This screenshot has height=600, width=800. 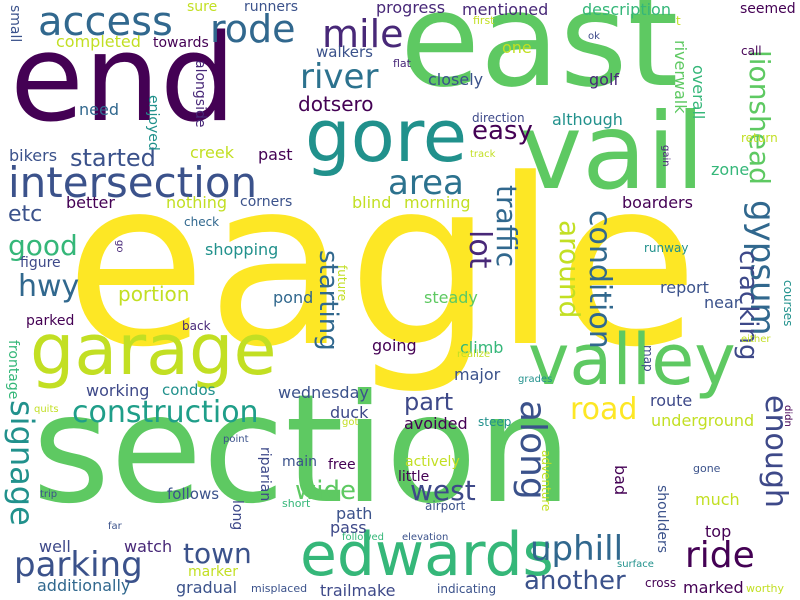 What do you see at coordinates (666, 248) in the screenshot?
I see `word-runway: runway` at bounding box center [666, 248].